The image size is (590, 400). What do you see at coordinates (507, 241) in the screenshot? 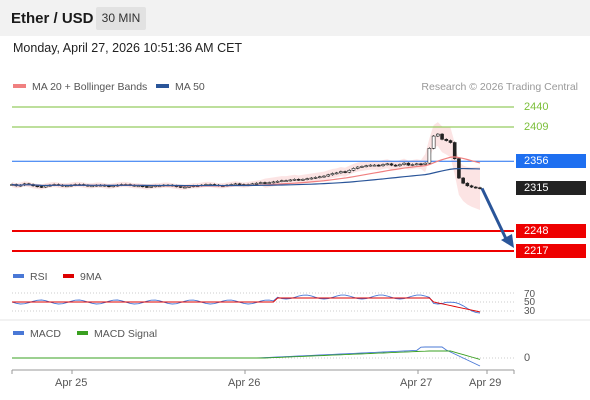
I see `forecast-arrow-head` at bounding box center [507, 241].